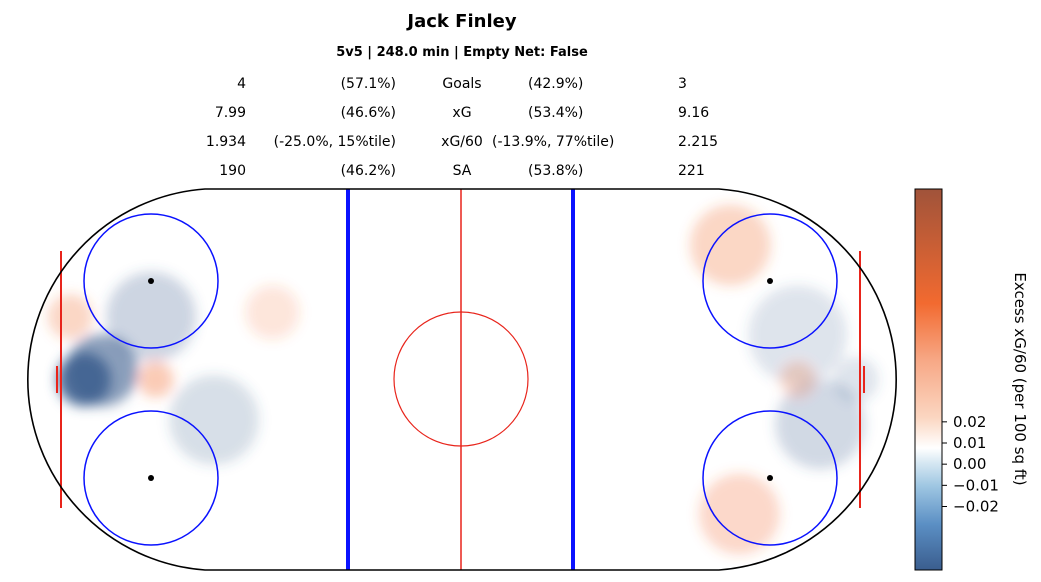 Image resolution: width=1041 pixels, height=582 pixels. I want to click on stat-label: Goals, so click(461, 84).